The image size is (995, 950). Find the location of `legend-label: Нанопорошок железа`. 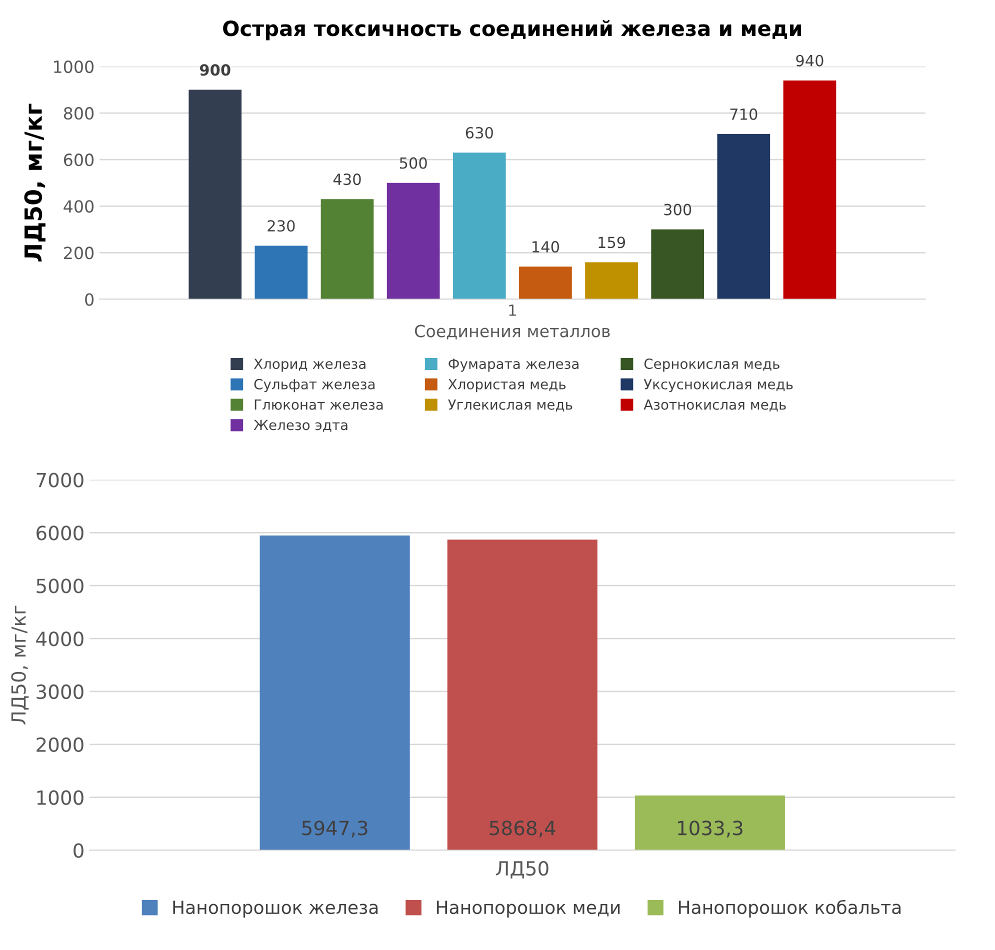

legend-label: Нанопорошок железа is located at coordinates (275, 909).